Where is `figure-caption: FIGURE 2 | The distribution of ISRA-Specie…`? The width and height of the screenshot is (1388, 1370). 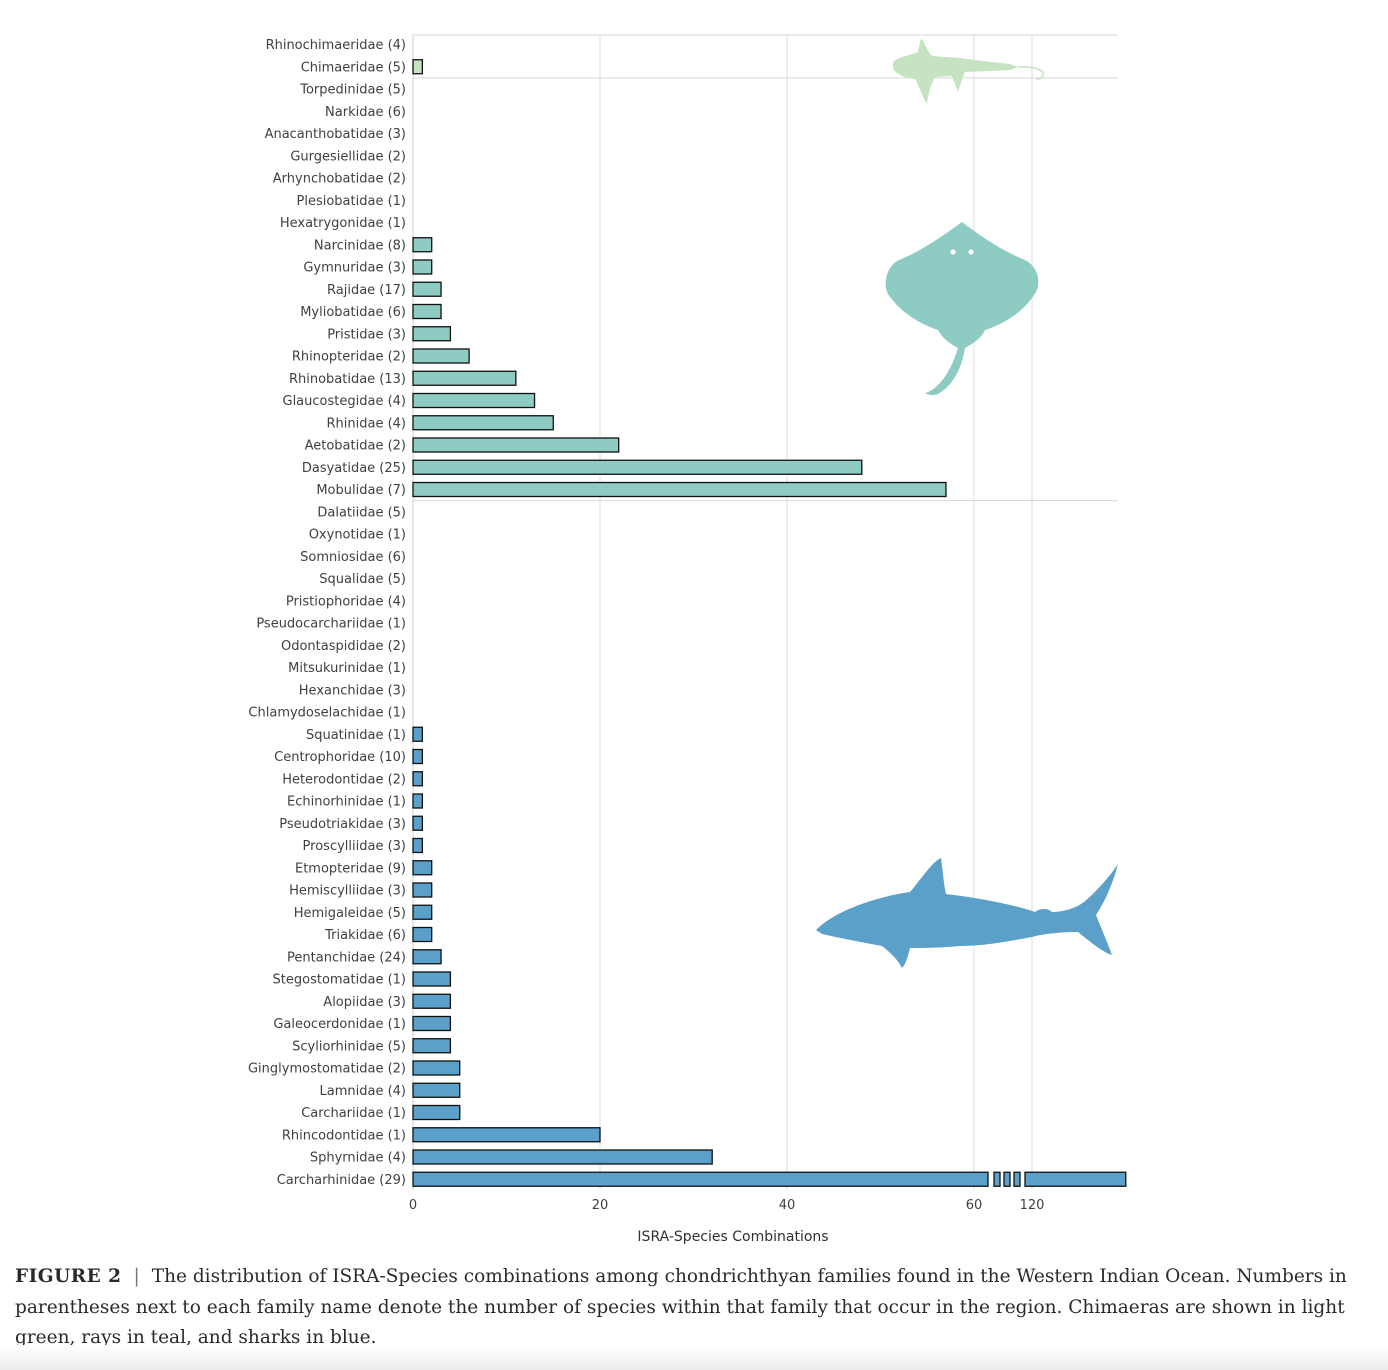
figure-caption: FIGURE 2 | The distribution of ISRA-Specie… is located at coordinates (690, 1308).